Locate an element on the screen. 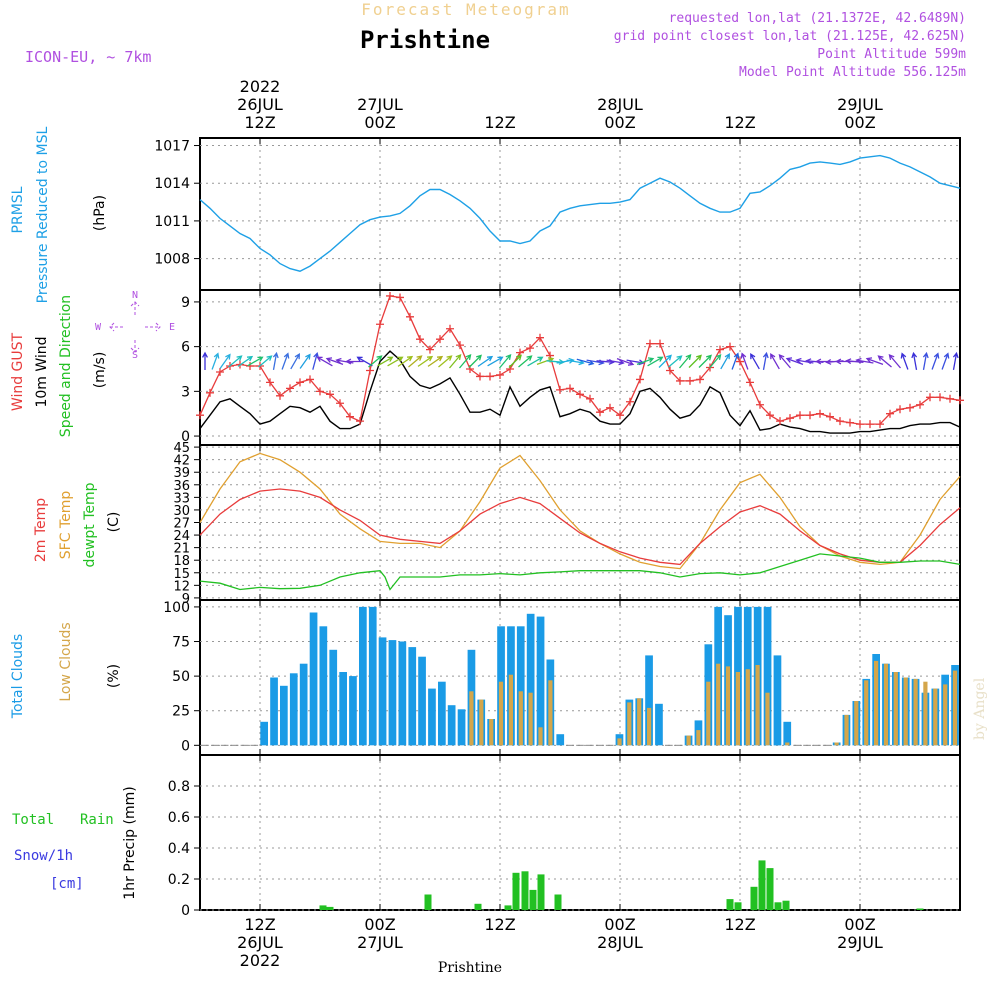 This screenshot has height=1000, width=1000. t2m-line is located at coordinates (580, 527).